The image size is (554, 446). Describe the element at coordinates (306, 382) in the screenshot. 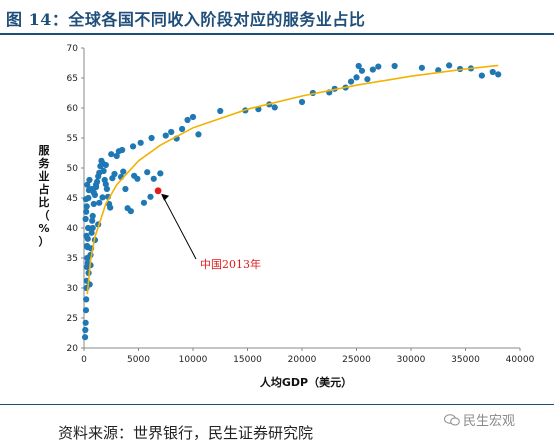

I see `x-axis-label: 人均GDP（美元）` at that location.